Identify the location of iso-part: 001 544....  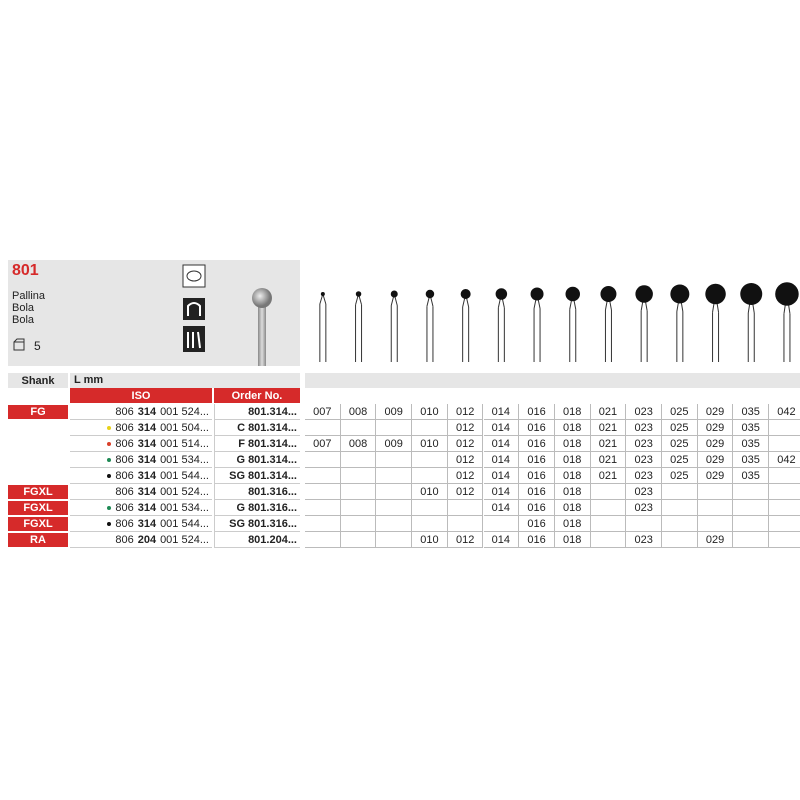
(184, 523).